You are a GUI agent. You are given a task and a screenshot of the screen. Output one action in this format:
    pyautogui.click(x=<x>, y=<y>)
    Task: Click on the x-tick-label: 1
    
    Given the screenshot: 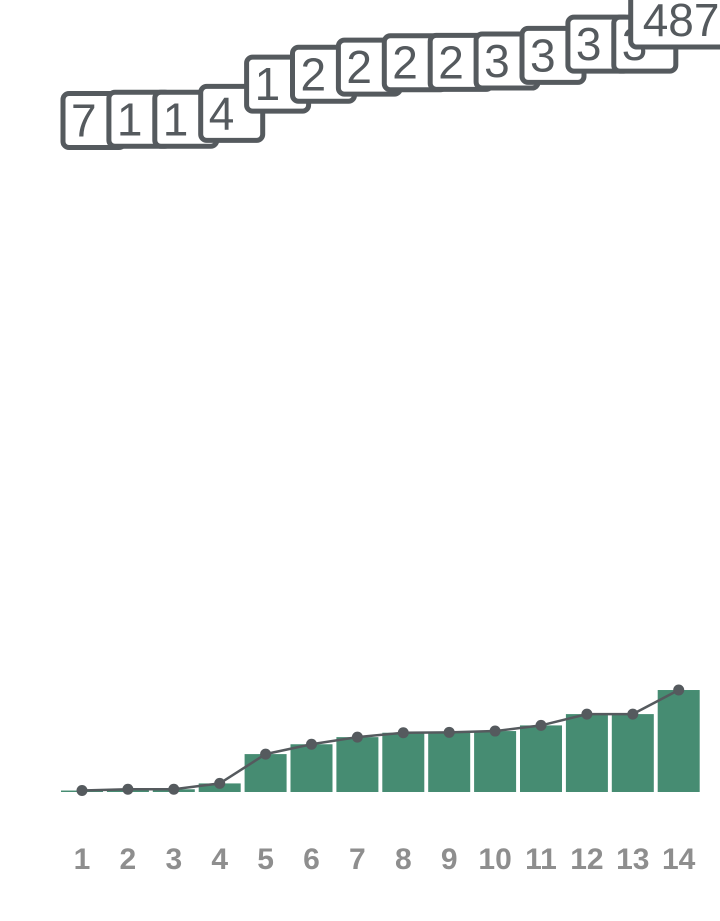 What is the action you would take?
    pyautogui.click(x=82, y=859)
    